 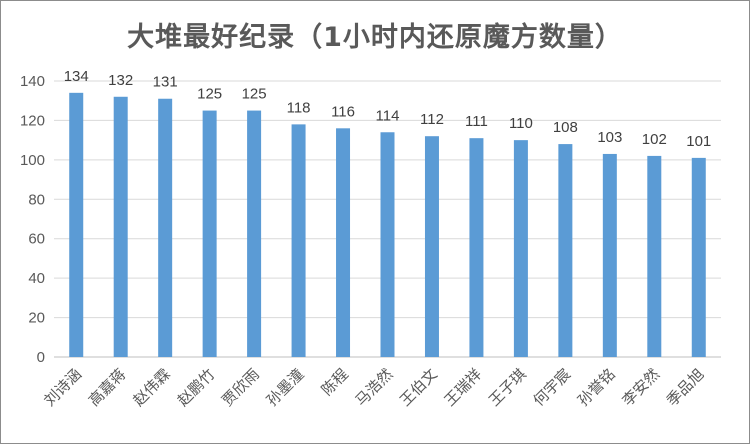 I want to click on x-tick-label: 李安然, so click(x=641, y=387).